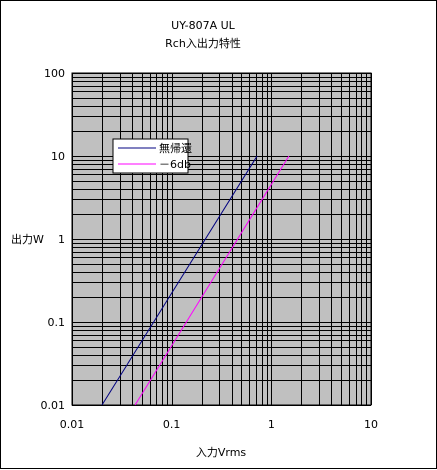  What do you see at coordinates (219, 424) in the screenshot?
I see `x-tick-labels: 0.01 0.1 1 10` at bounding box center [219, 424].